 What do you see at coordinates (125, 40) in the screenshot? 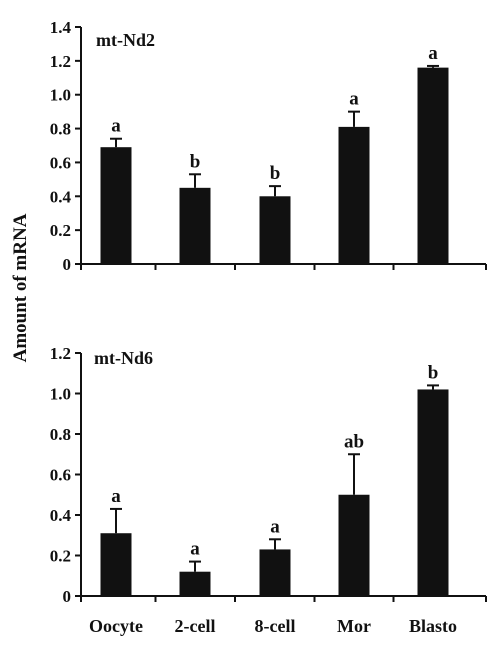
I see `panel-title: mt-Nd2` at bounding box center [125, 40].